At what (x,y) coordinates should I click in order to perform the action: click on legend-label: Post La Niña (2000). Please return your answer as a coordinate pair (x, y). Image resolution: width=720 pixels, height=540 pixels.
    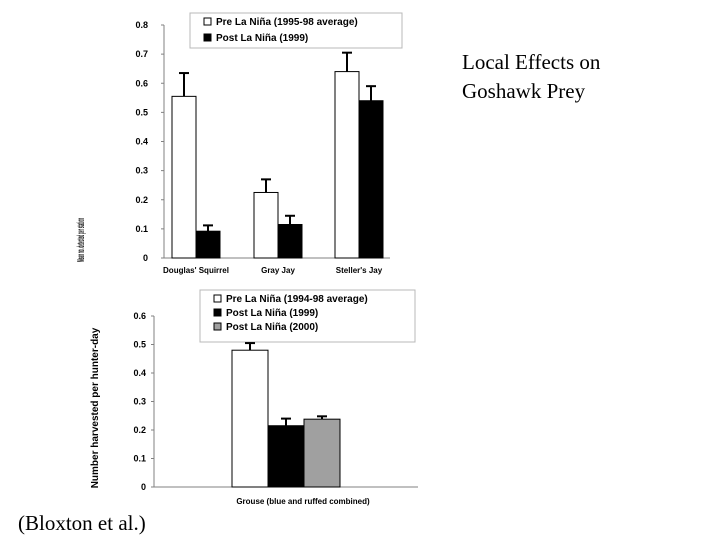
    Looking at the image, I should click on (272, 327).